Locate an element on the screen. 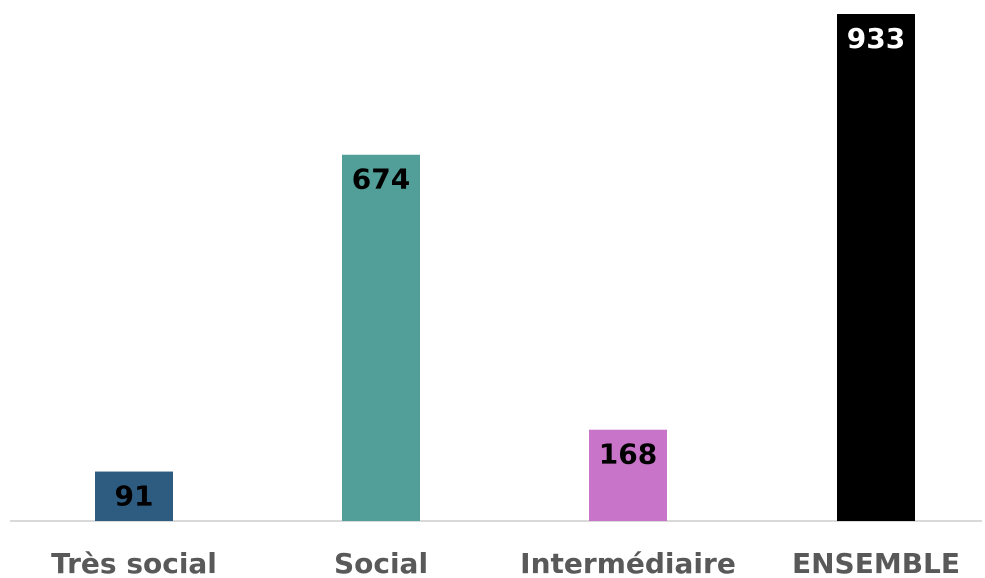 The height and width of the screenshot is (578, 985). category-label-3: ENSEMBLE is located at coordinates (876, 562).